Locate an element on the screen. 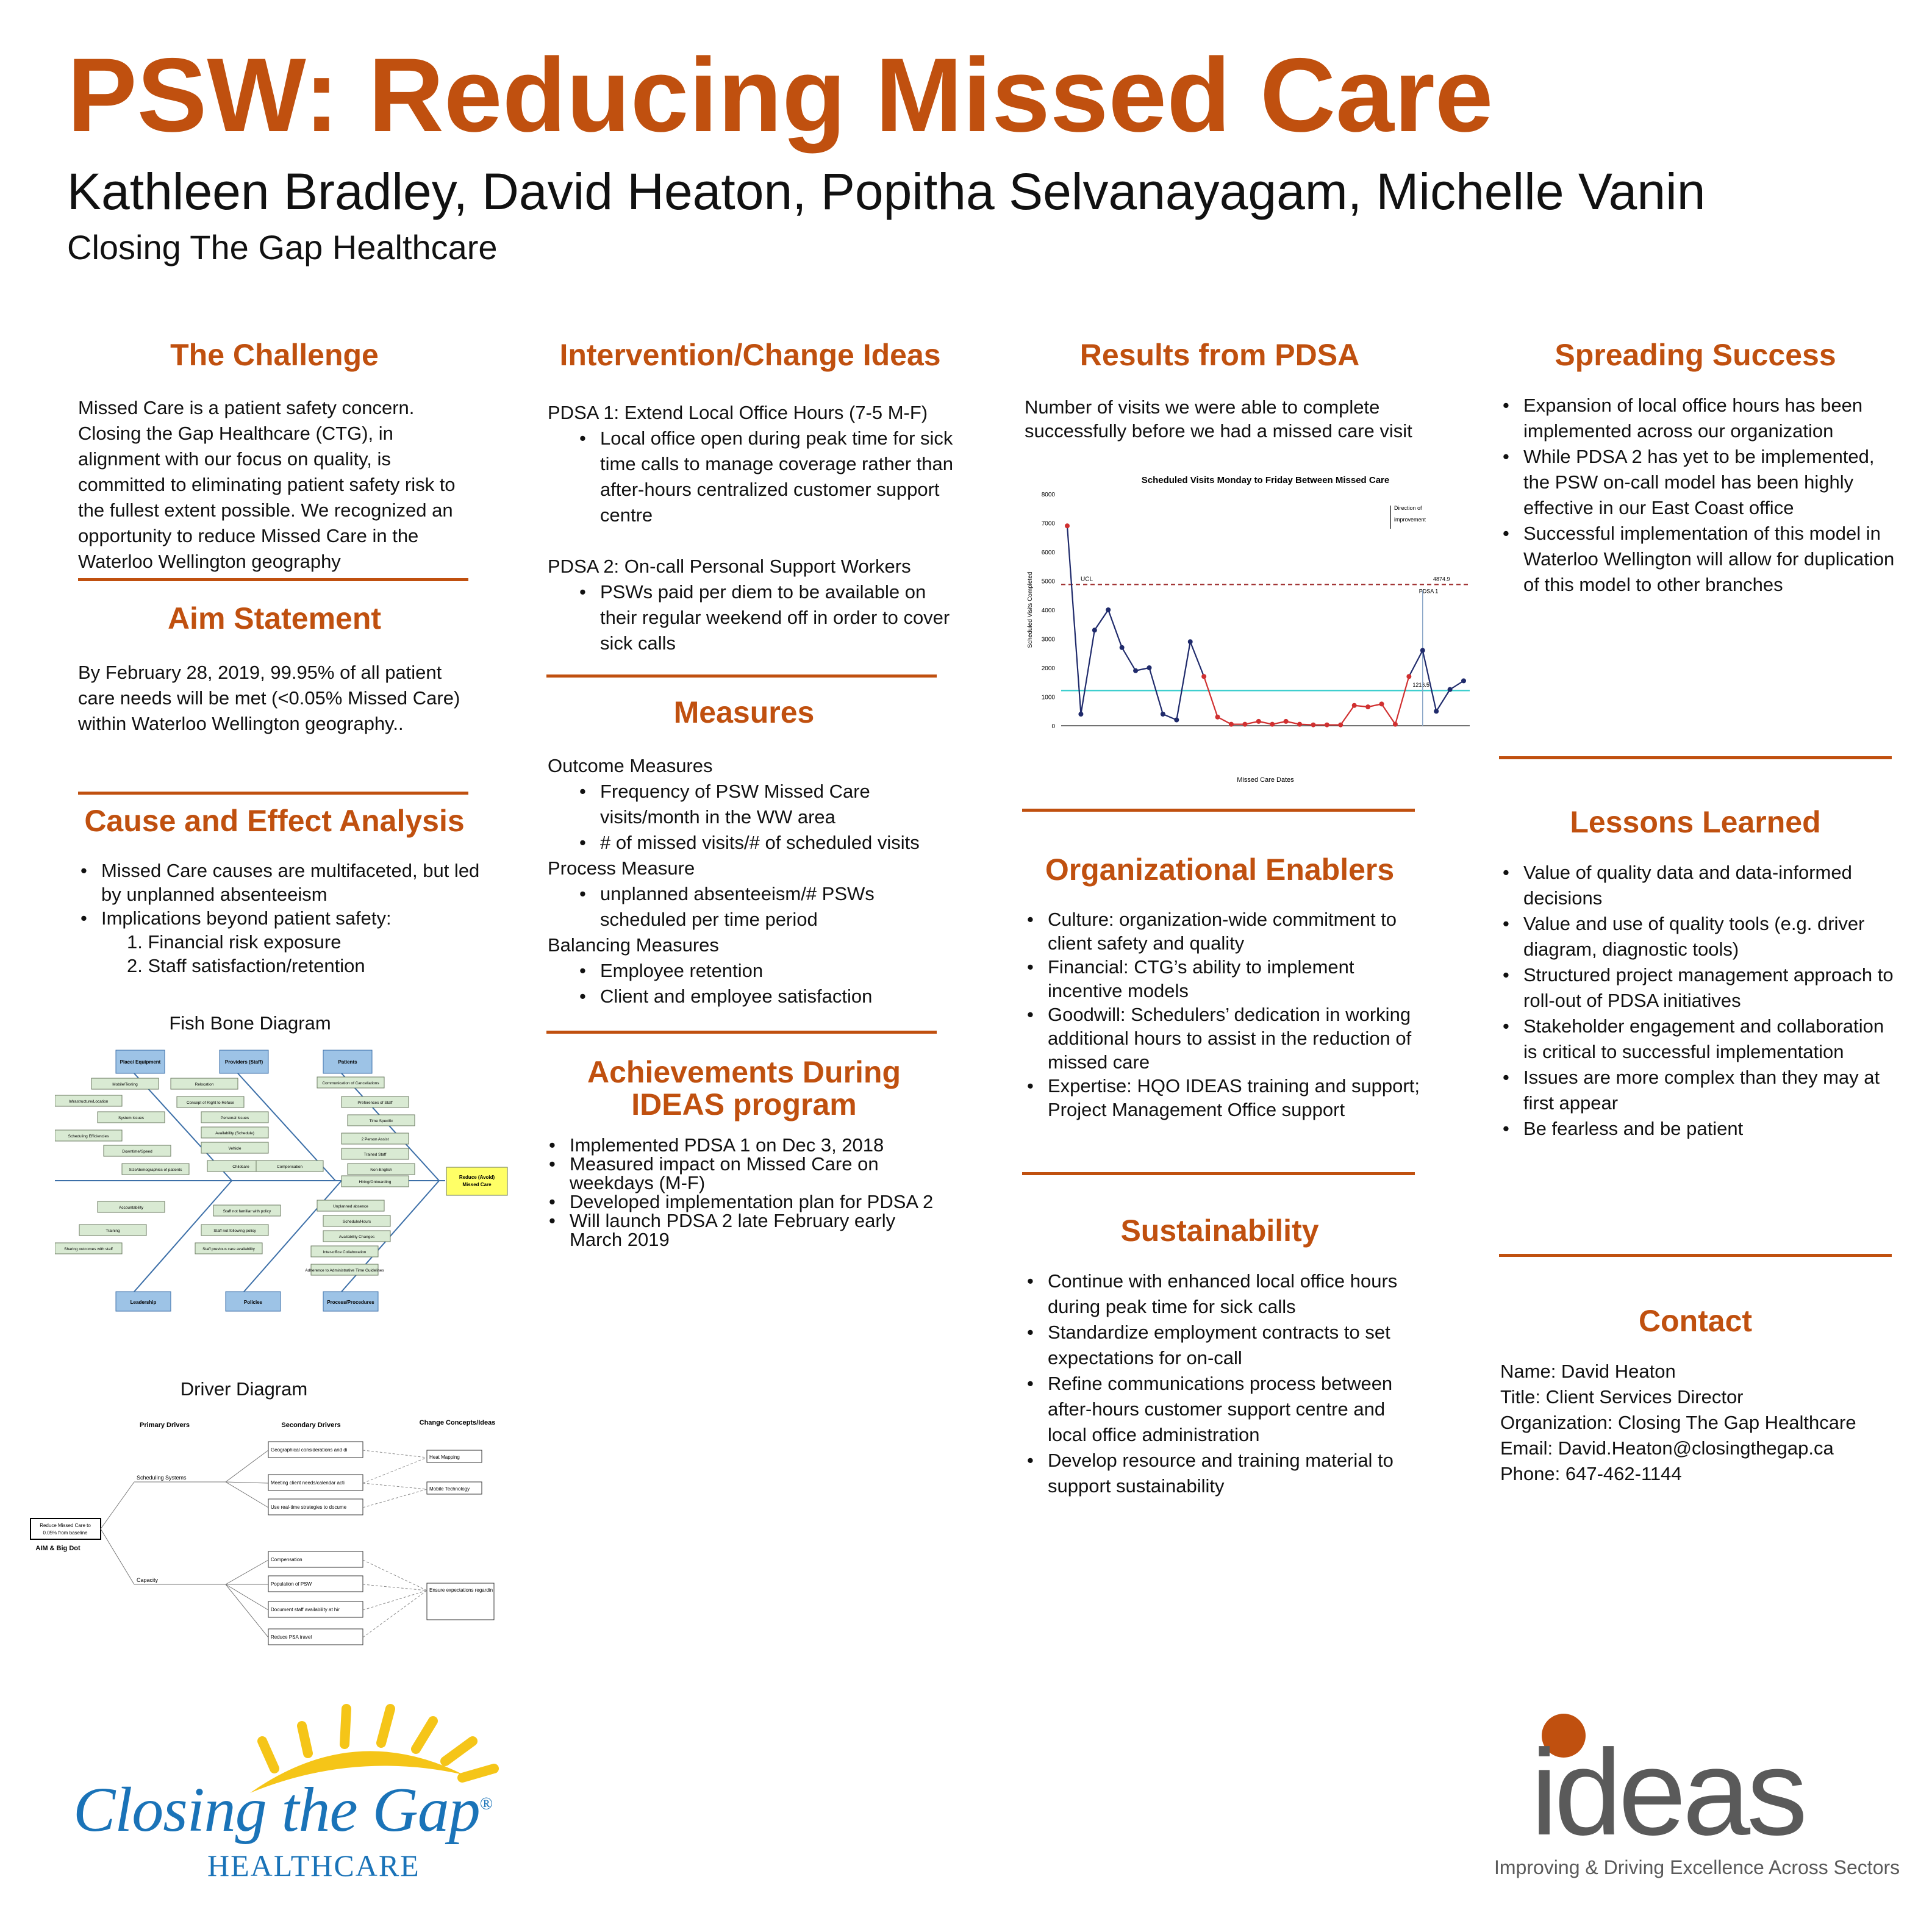  secondary-driver: Population of PSW is located at coordinates (291, 1584).